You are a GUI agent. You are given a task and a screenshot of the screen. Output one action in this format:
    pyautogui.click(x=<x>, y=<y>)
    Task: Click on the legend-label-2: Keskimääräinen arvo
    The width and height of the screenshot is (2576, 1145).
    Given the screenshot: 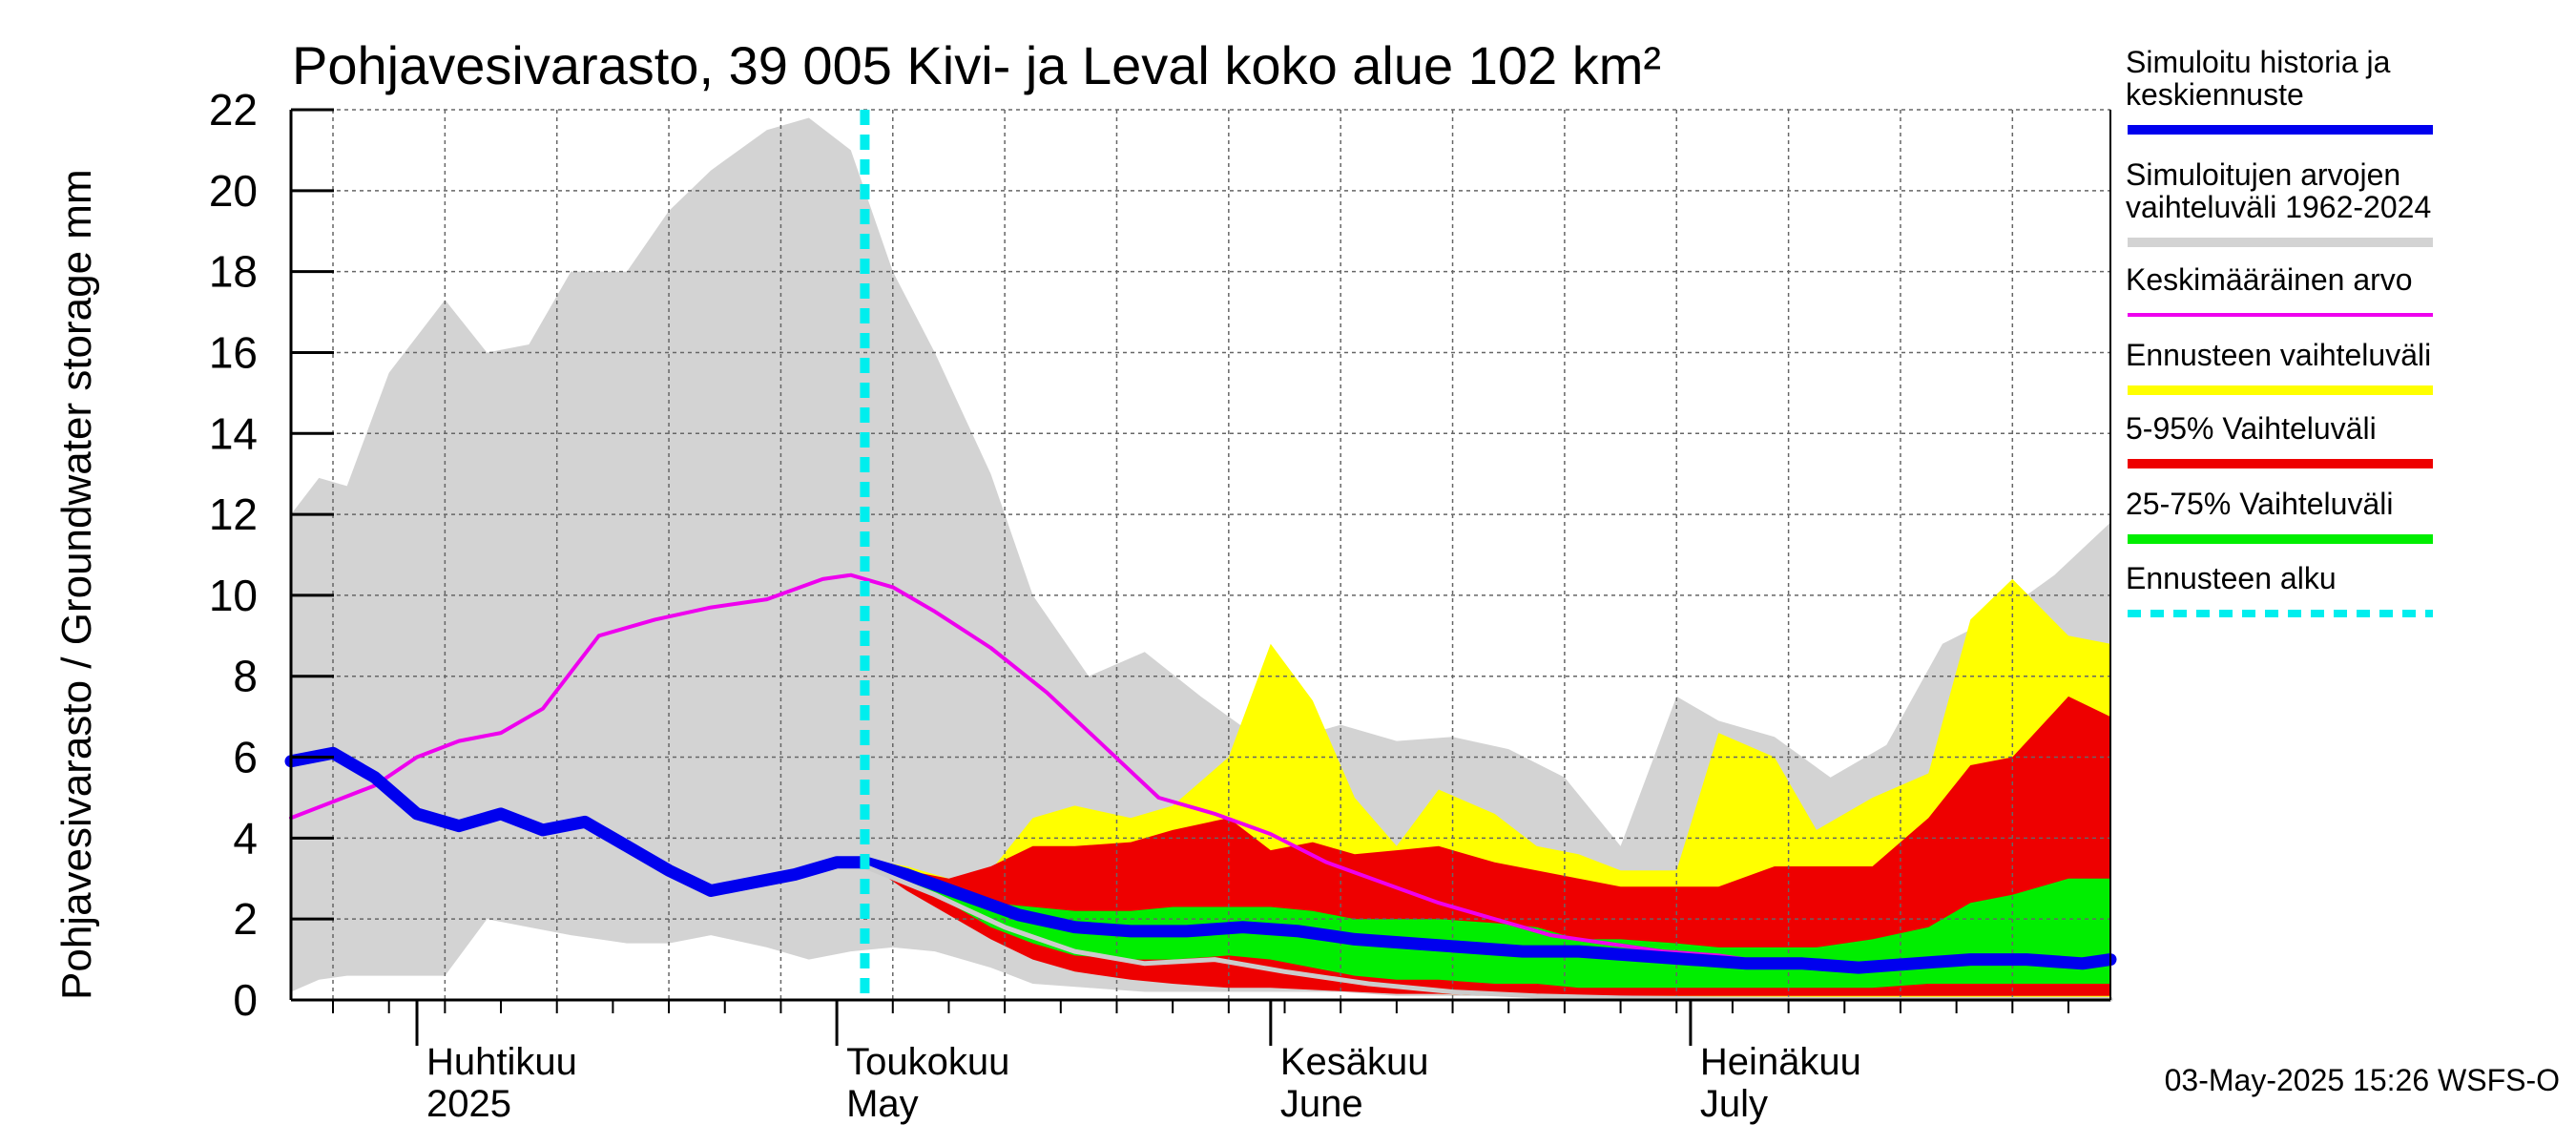 What is the action you would take?
    pyautogui.click(x=2269, y=280)
    